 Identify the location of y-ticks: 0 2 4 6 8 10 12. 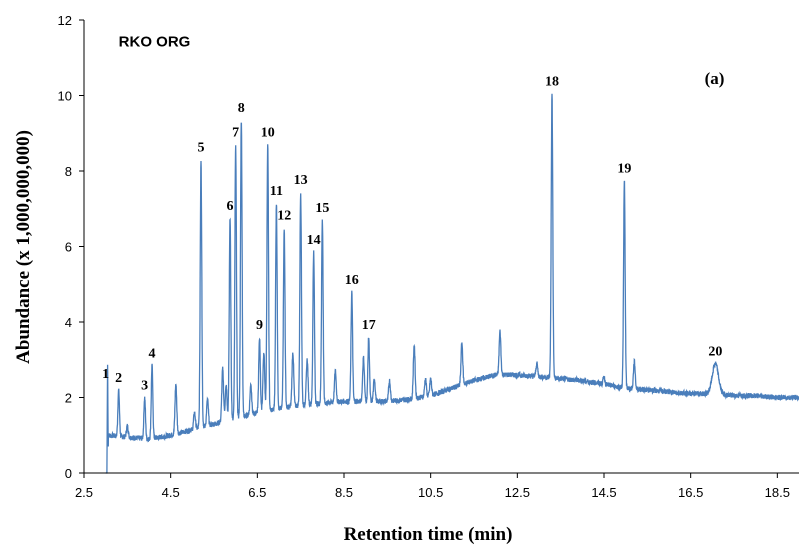
(71, 247).